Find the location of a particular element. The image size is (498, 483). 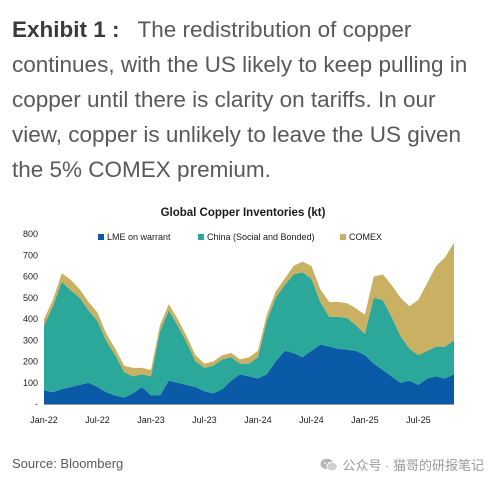

y-tick-label: 700 is located at coordinates (30, 255).